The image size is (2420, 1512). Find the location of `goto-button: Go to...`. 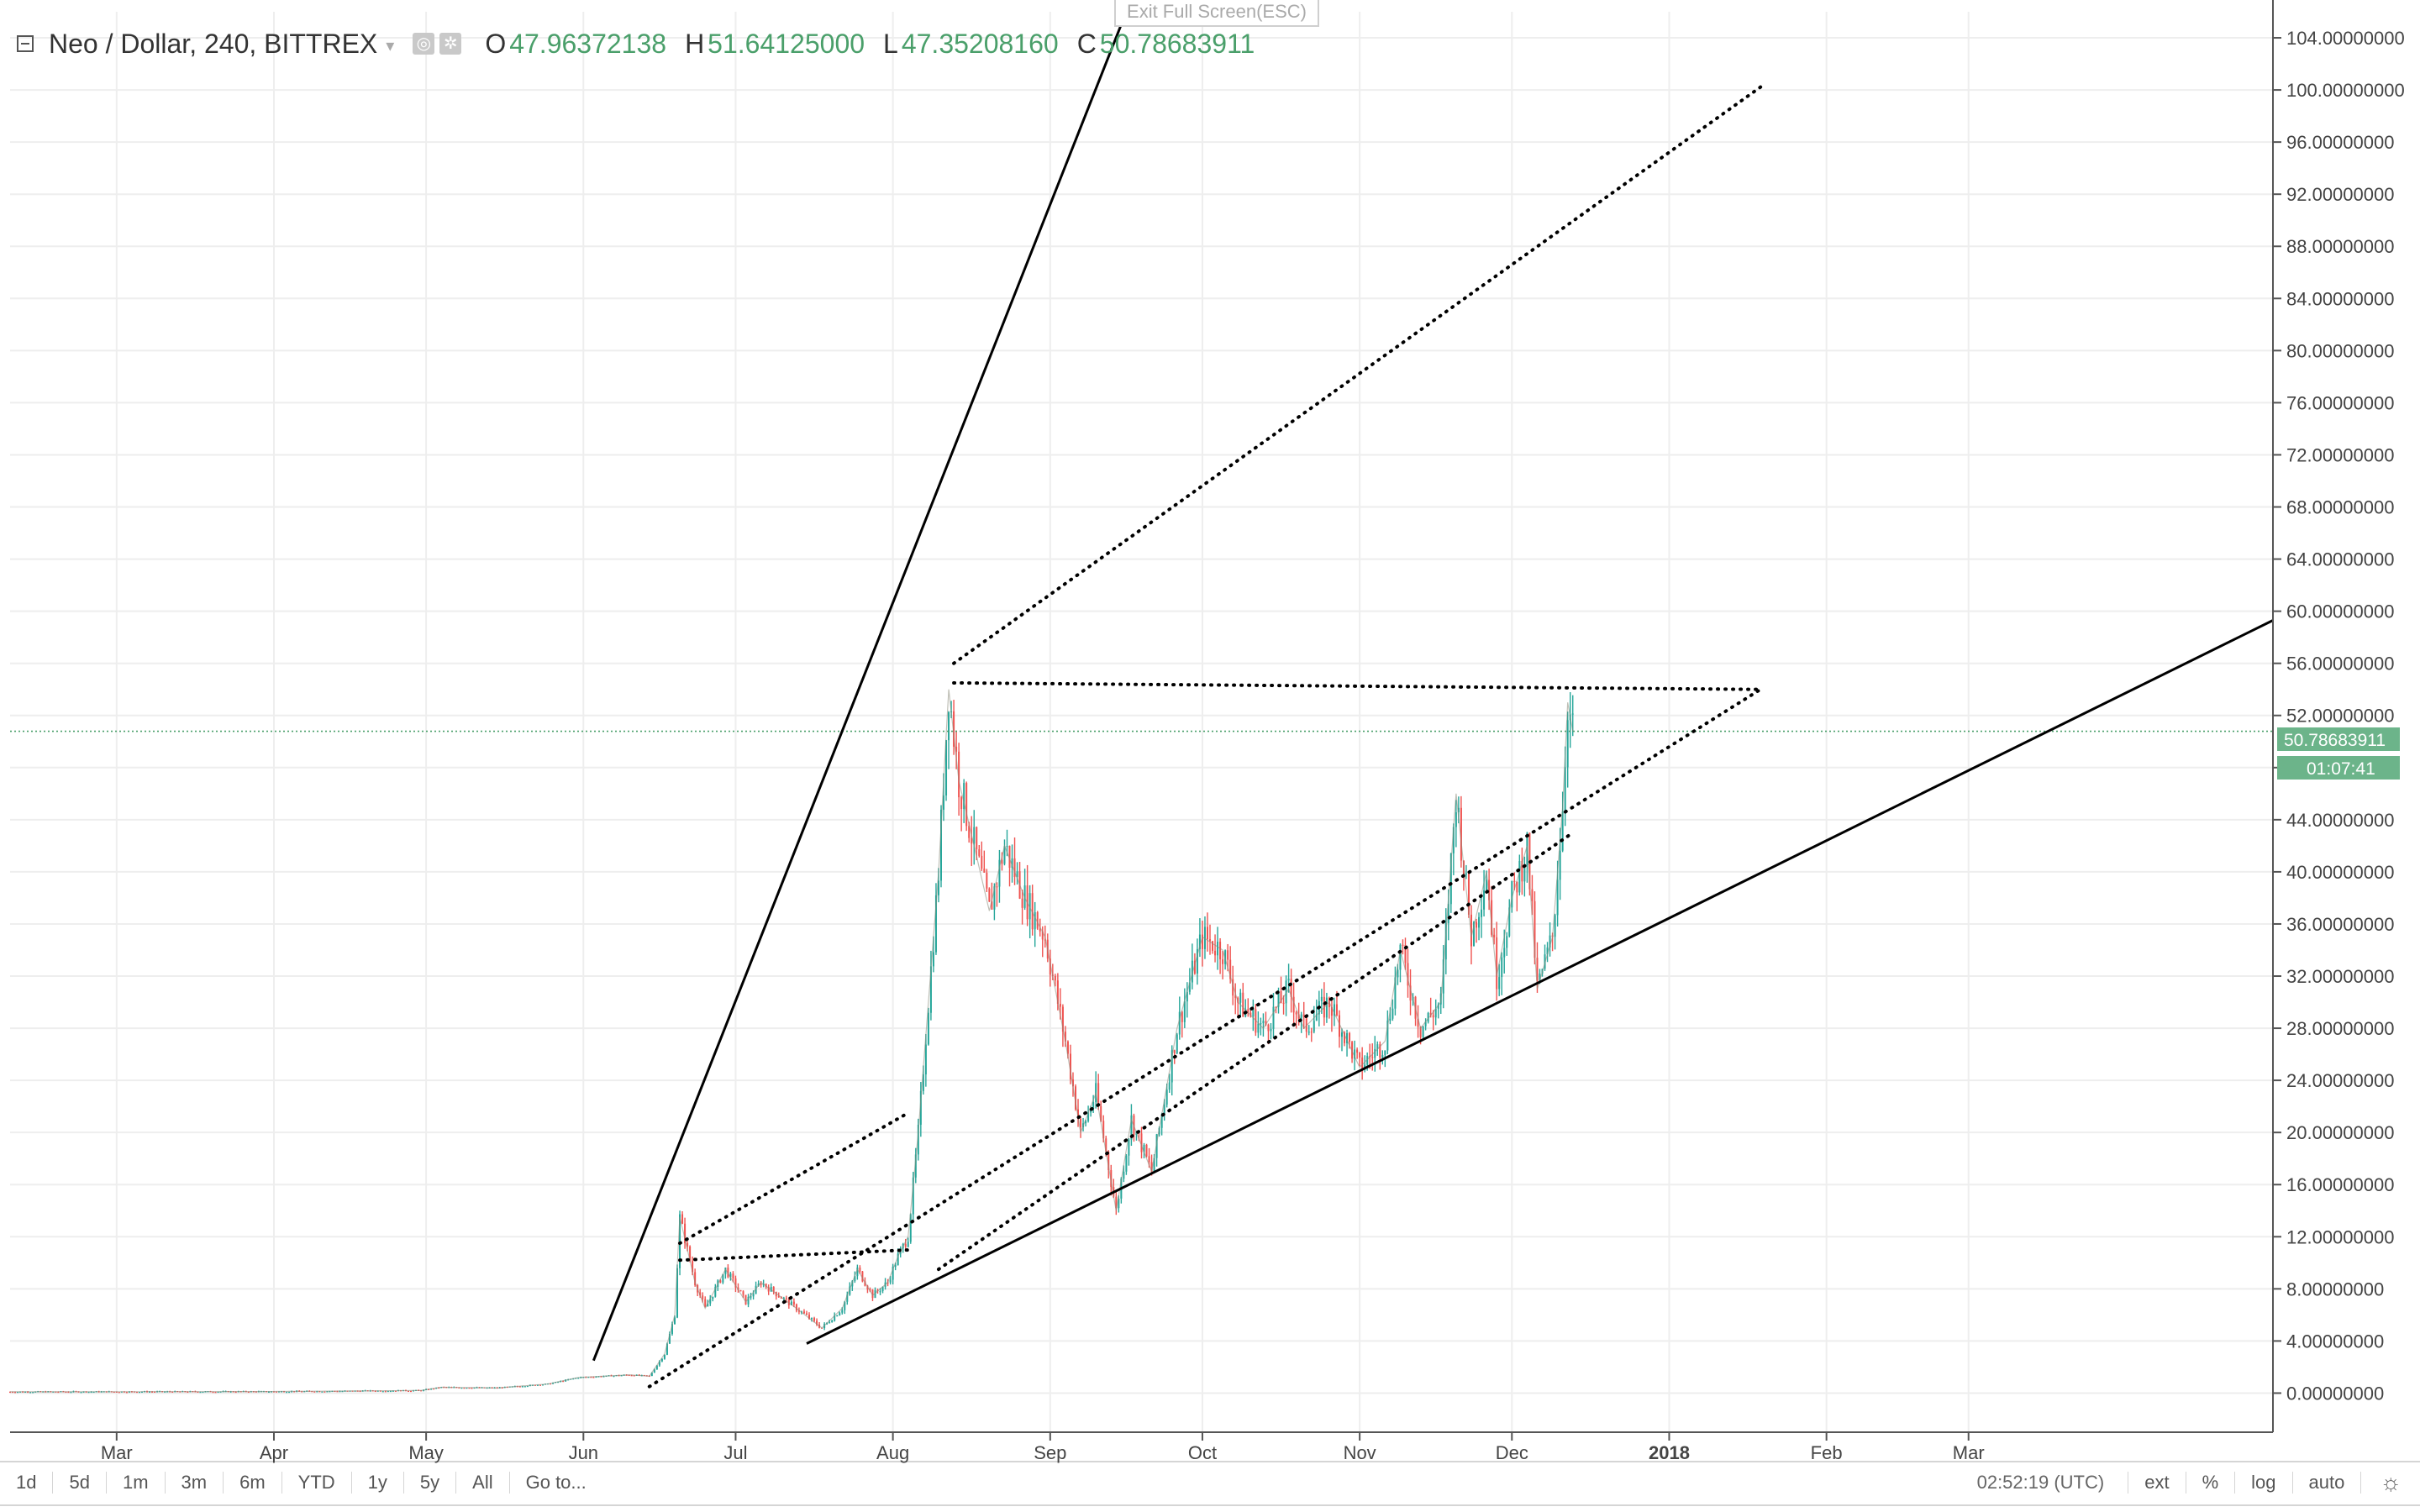

goto-button: Go to... is located at coordinates (556, 1482).